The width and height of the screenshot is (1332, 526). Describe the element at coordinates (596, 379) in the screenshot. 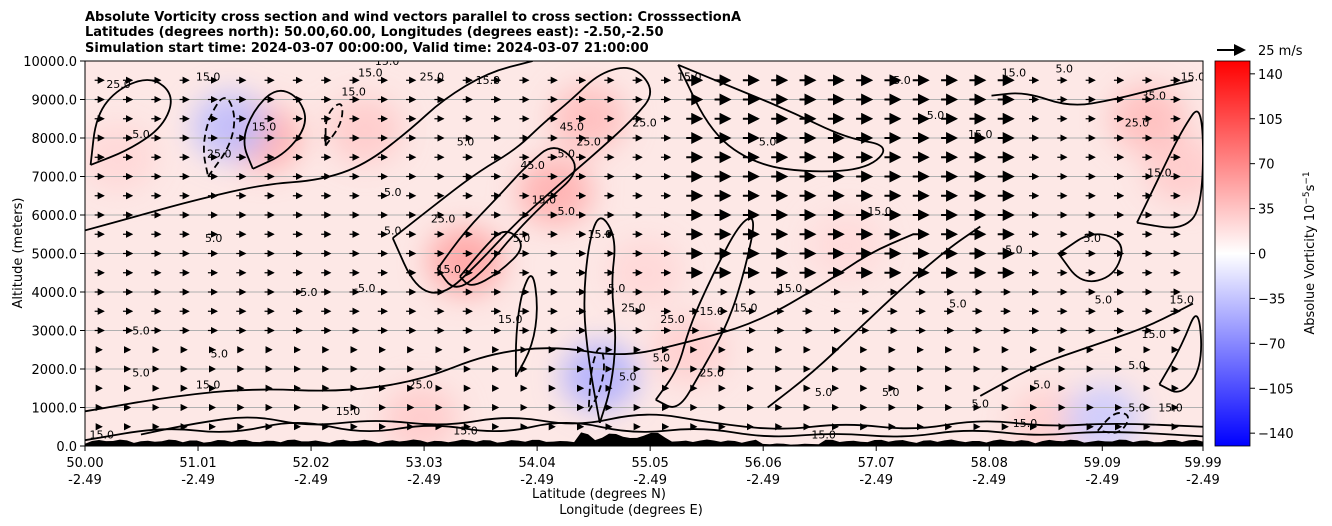

I see `contour-line-neg-cell-mid` at that location.